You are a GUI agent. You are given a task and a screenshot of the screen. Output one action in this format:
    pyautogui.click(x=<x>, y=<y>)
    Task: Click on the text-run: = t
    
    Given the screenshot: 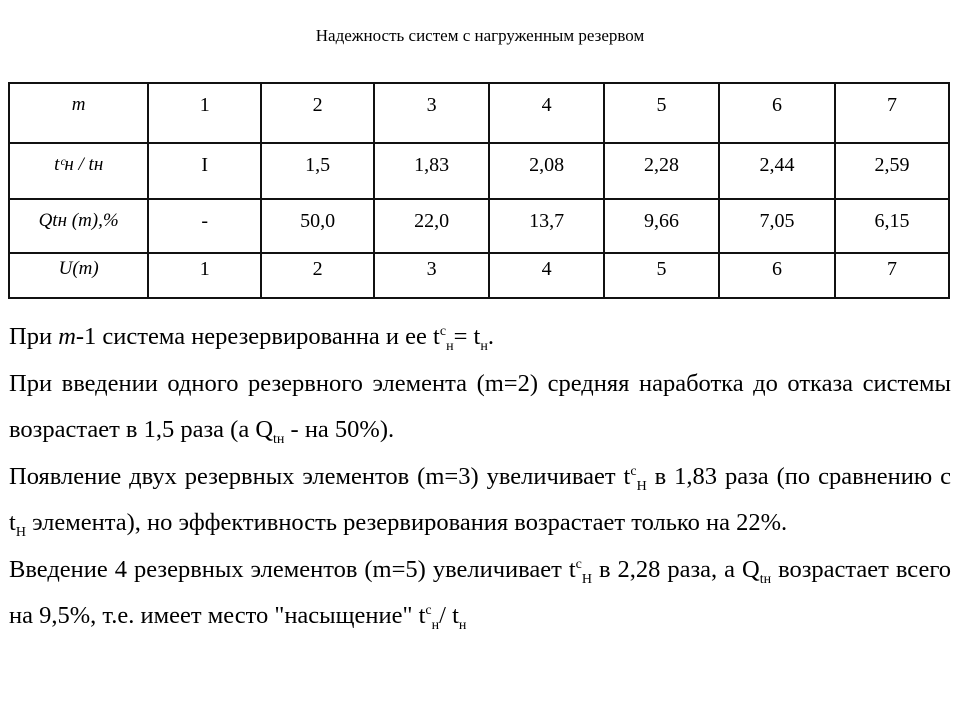 What is the action you would take?
    pyautogui.click(x=467, y=336)
    